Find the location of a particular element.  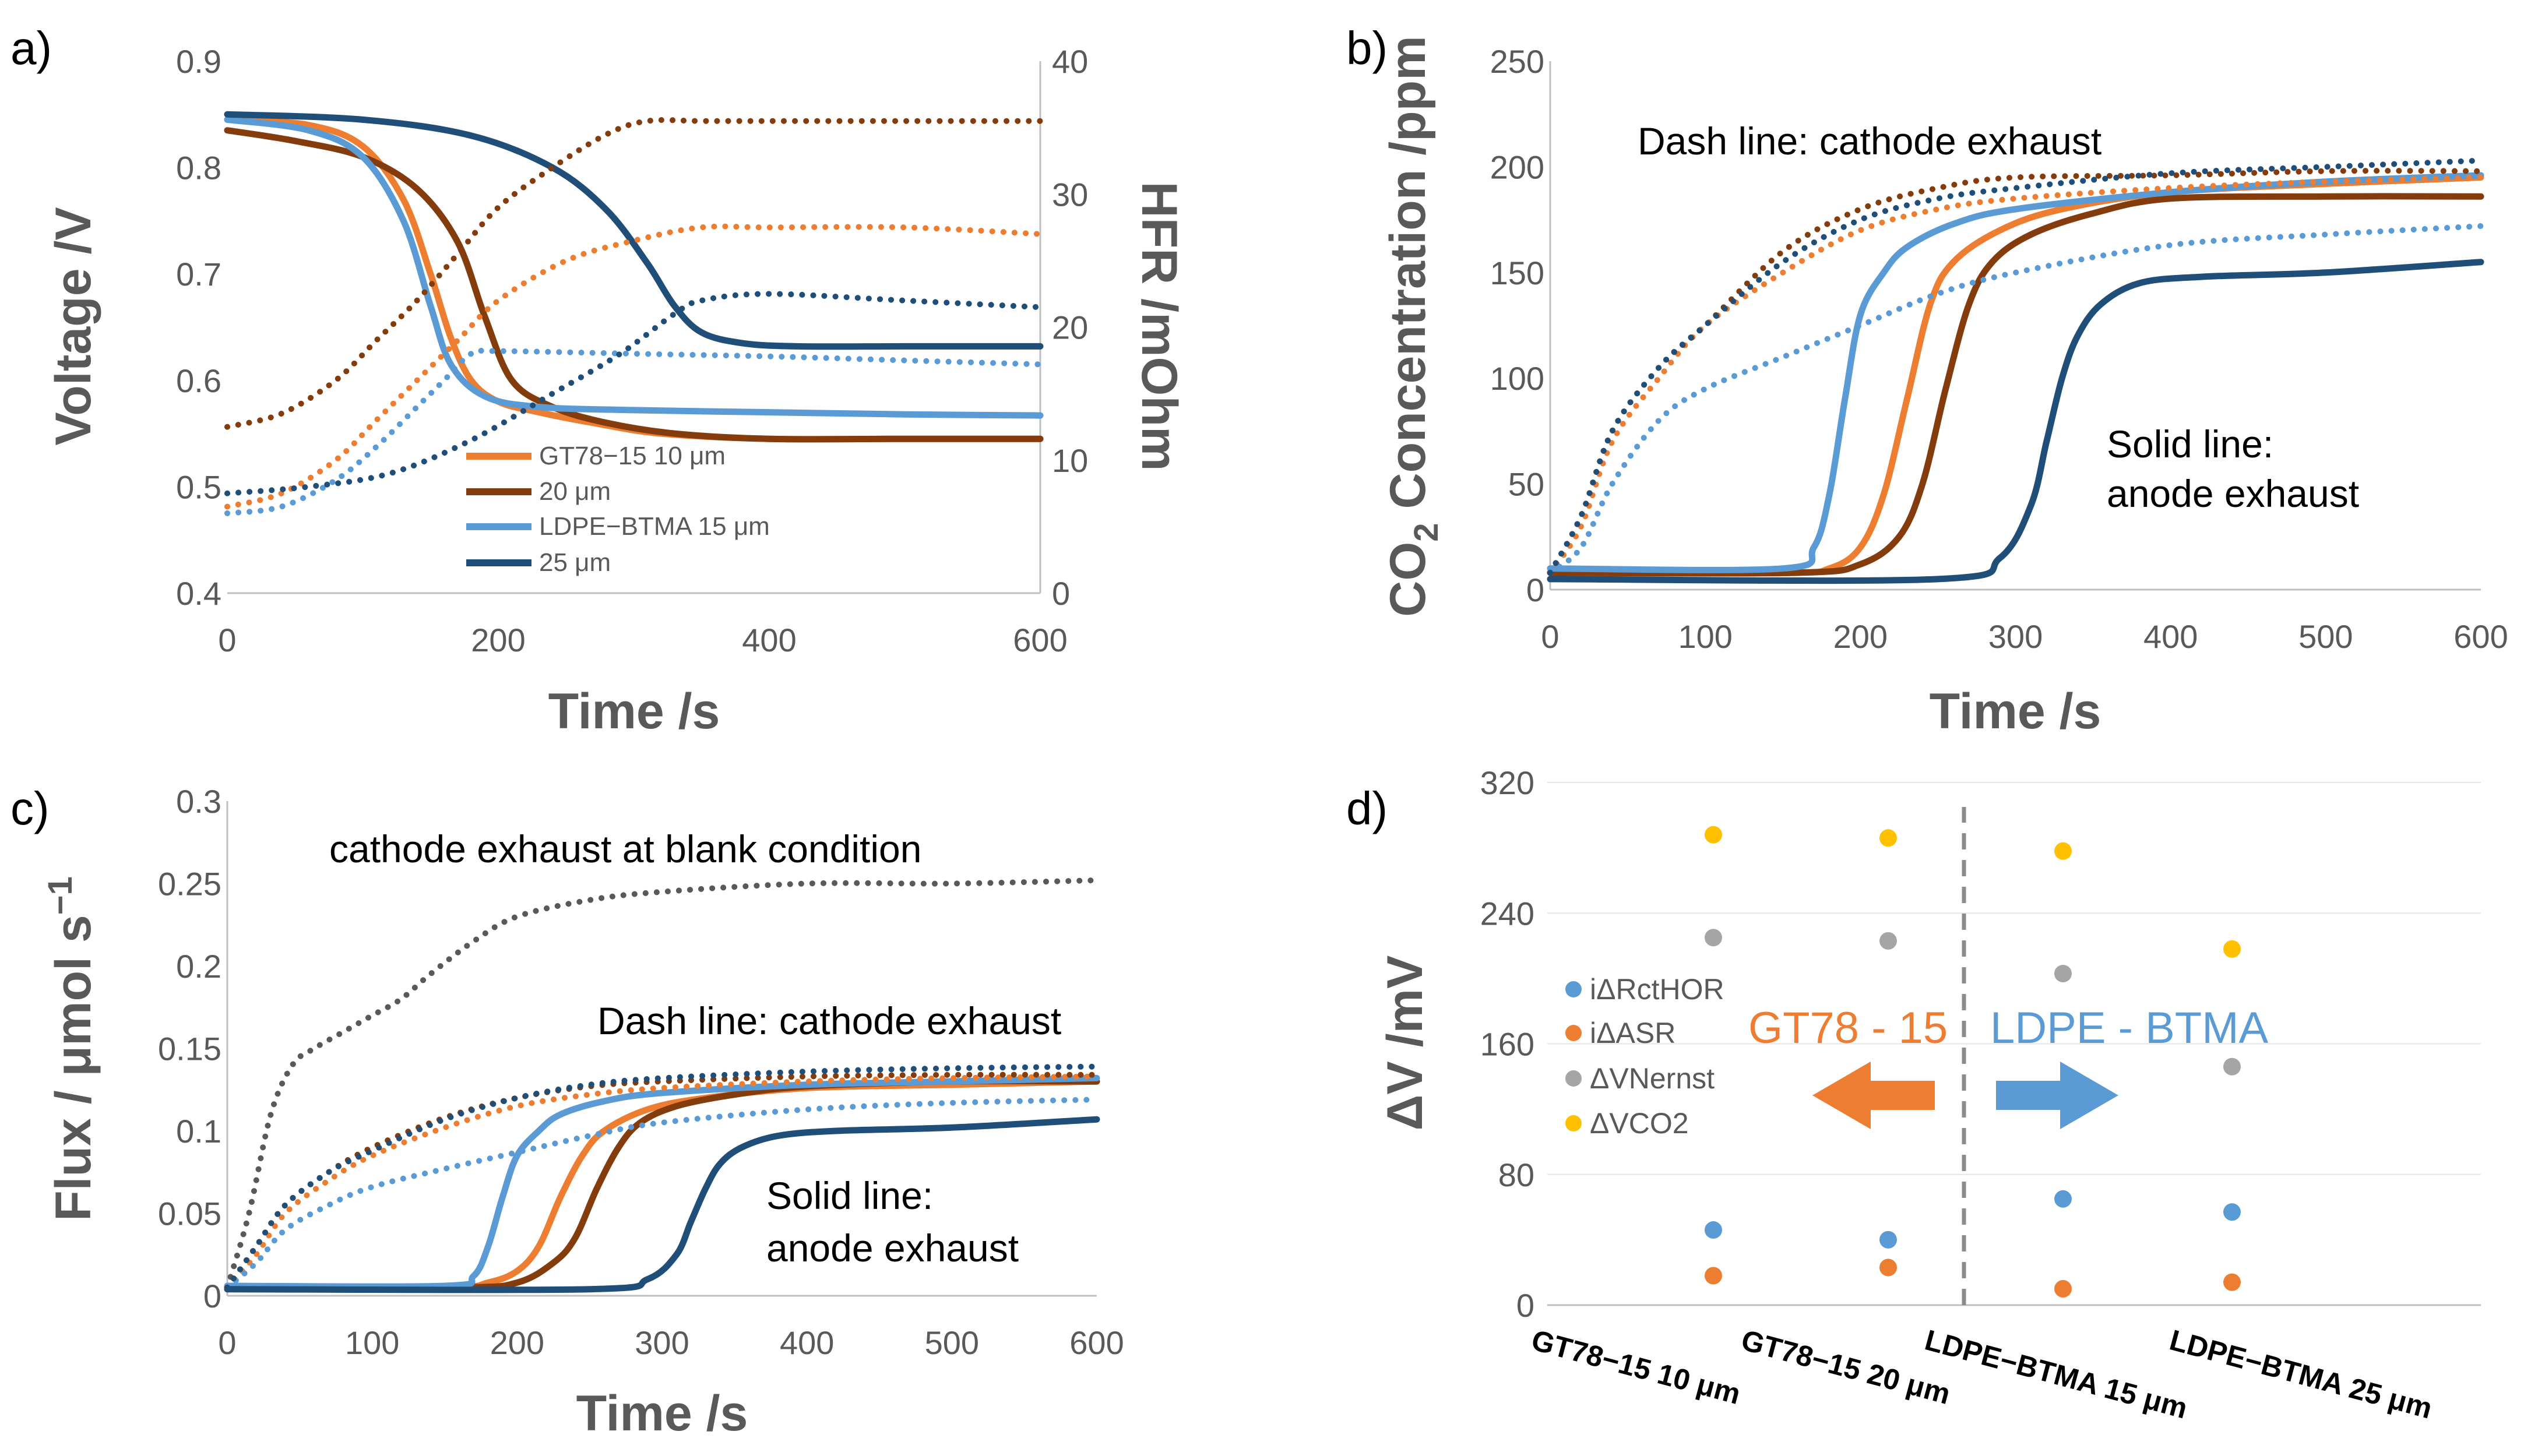

y-axis-title-co: CO is located at coordinates (1408, 579).